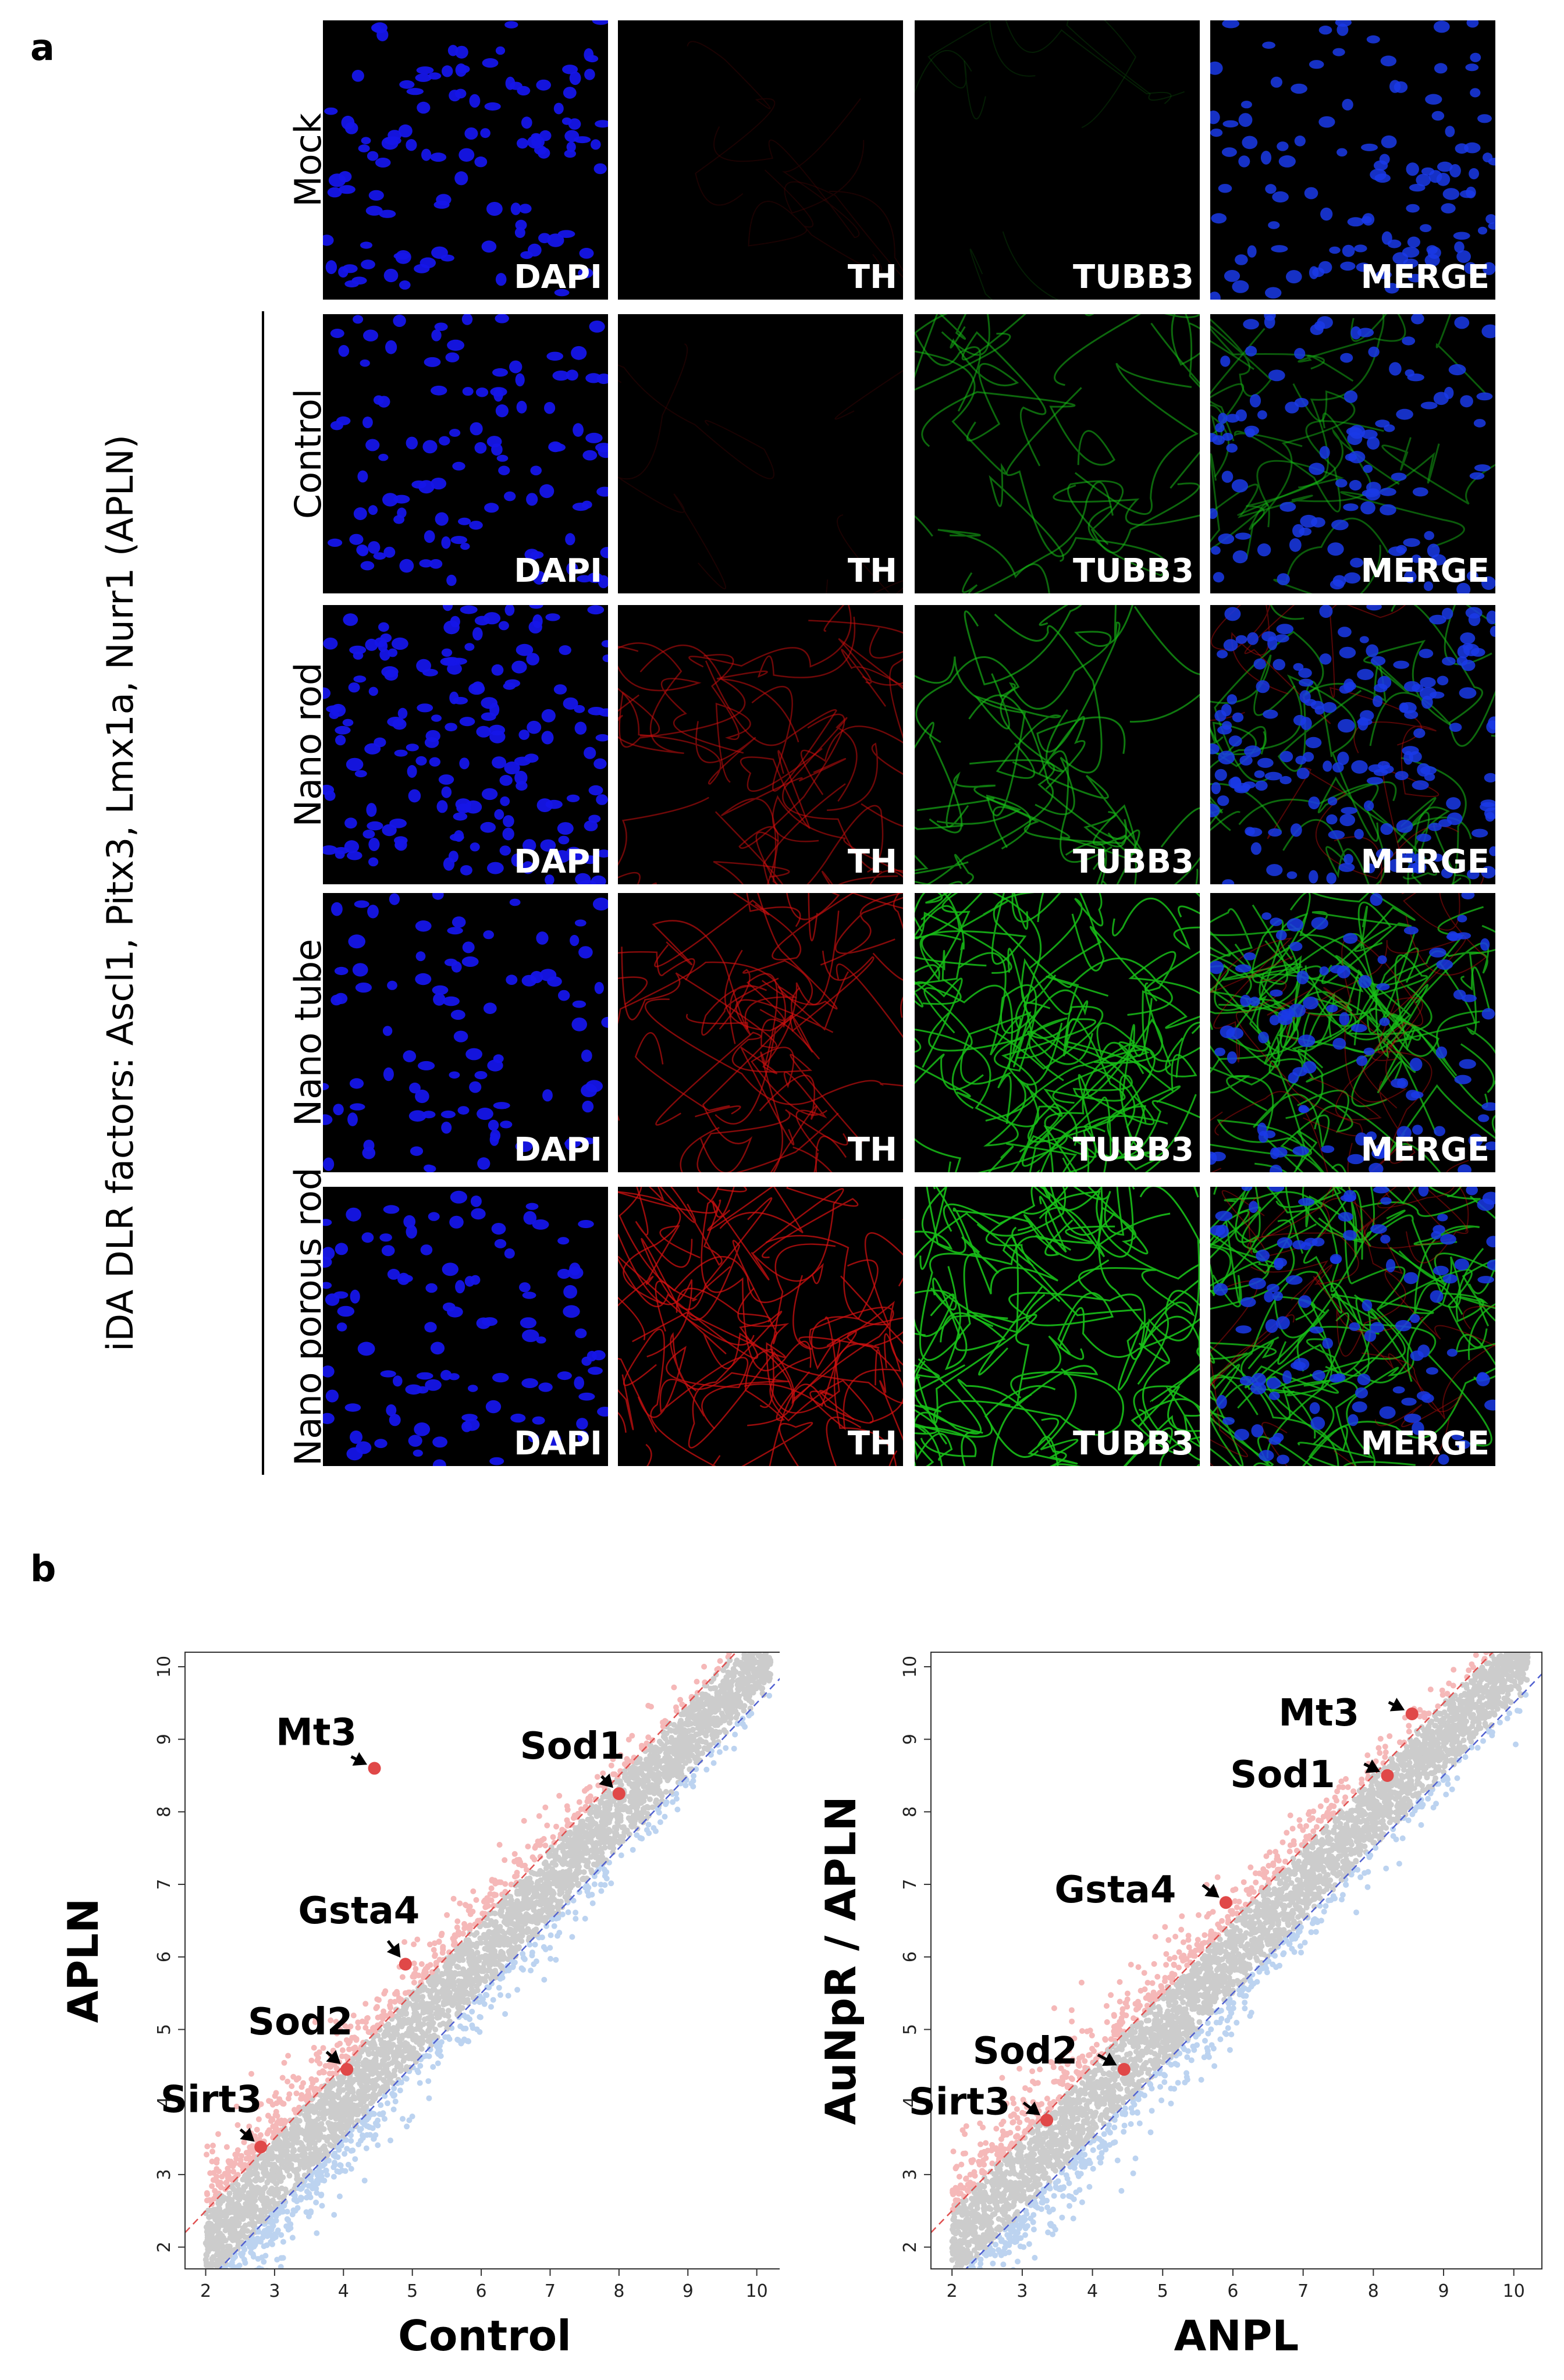  What do you see at coordinates (334, 2057) in the screenshot?
I see `gene-arrow-head` at bounding box center [334, 2057].